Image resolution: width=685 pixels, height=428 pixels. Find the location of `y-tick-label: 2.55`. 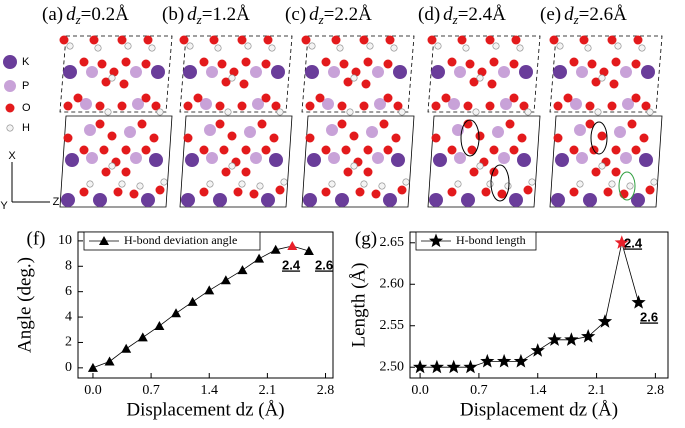

y-tick-label: 2.55 is located at coordinates (392, 325).